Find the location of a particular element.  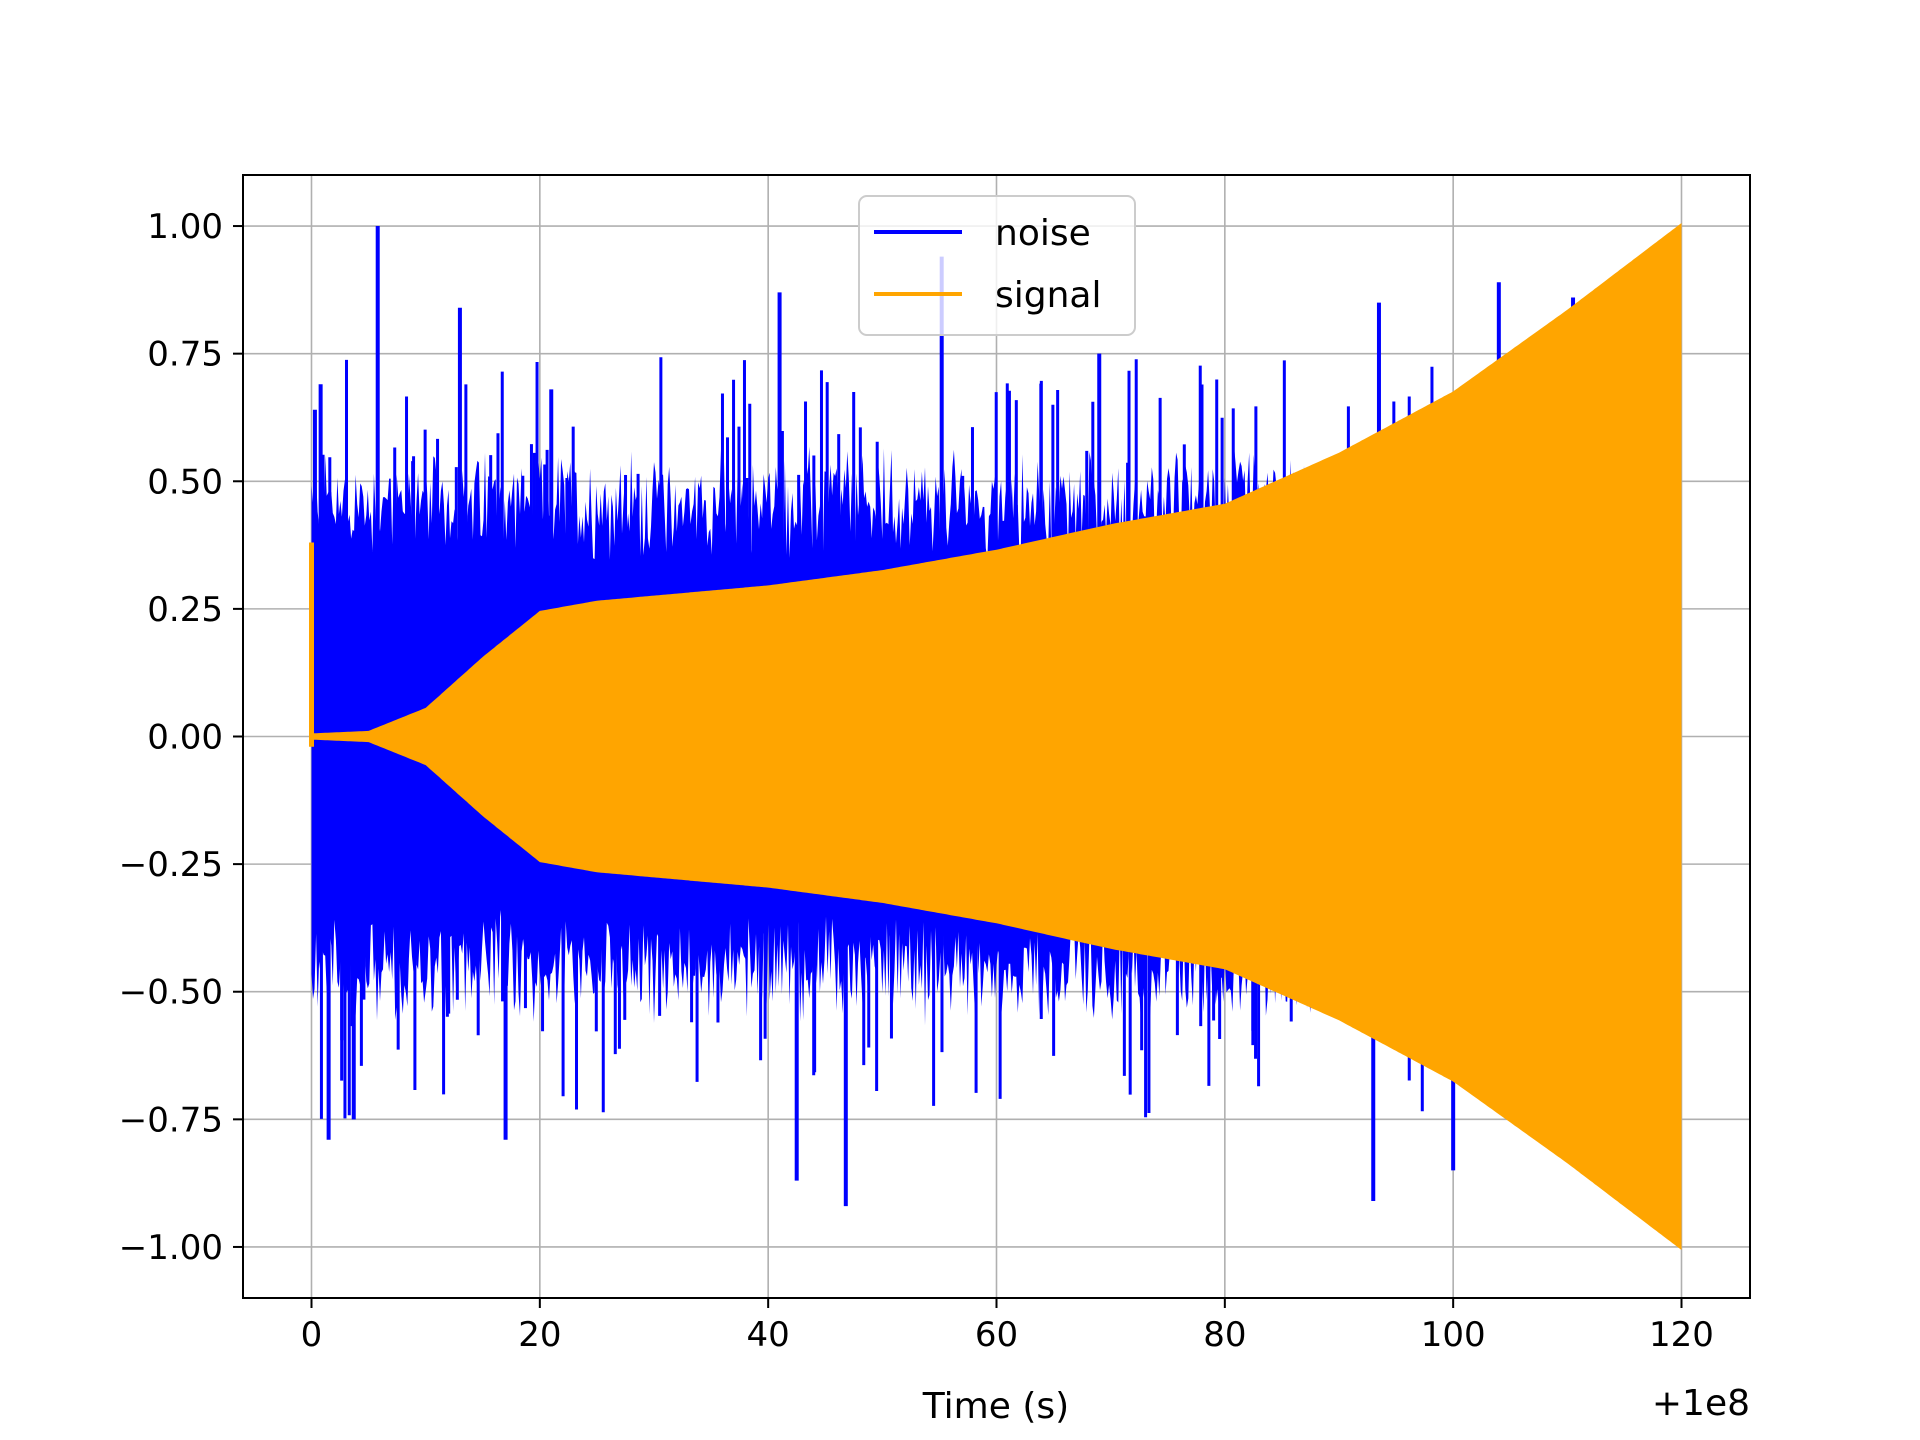

y-tick-label: −0.25 is located at coordinates (171, 865).